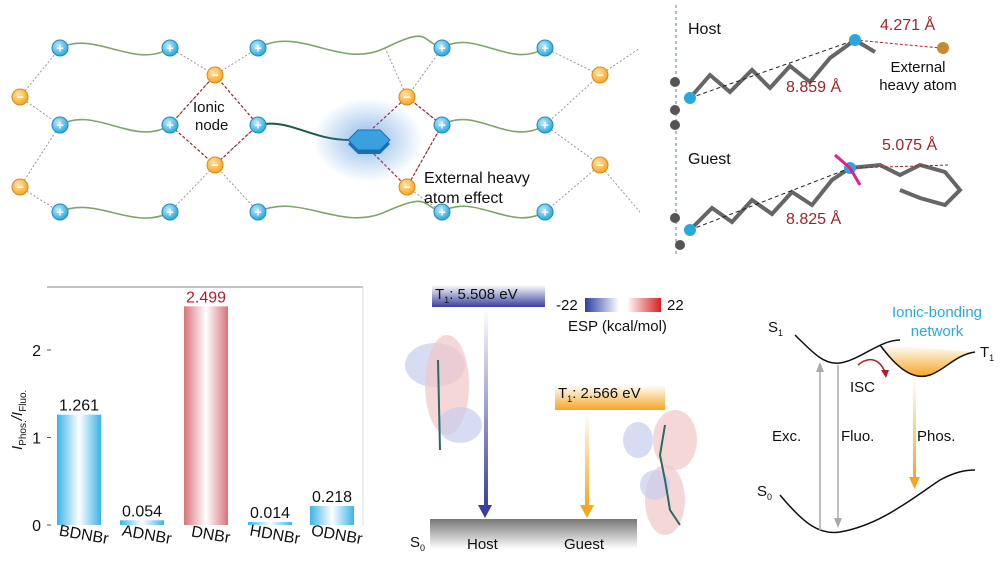 The width and height of the screenshot is (1000, 563). Describe the element at coordinates (483, 544) in the screenshot. I see `host-axis-label: Host` at that location.